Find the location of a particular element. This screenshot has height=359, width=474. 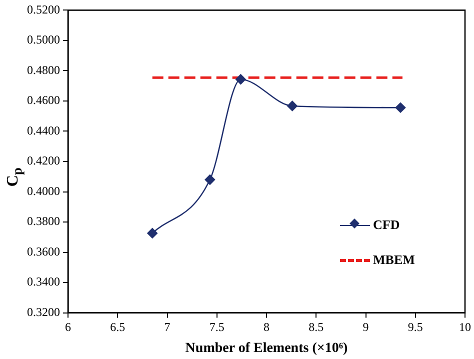

y-tick-label: 0.3200 is located at coordinates (43, 311).